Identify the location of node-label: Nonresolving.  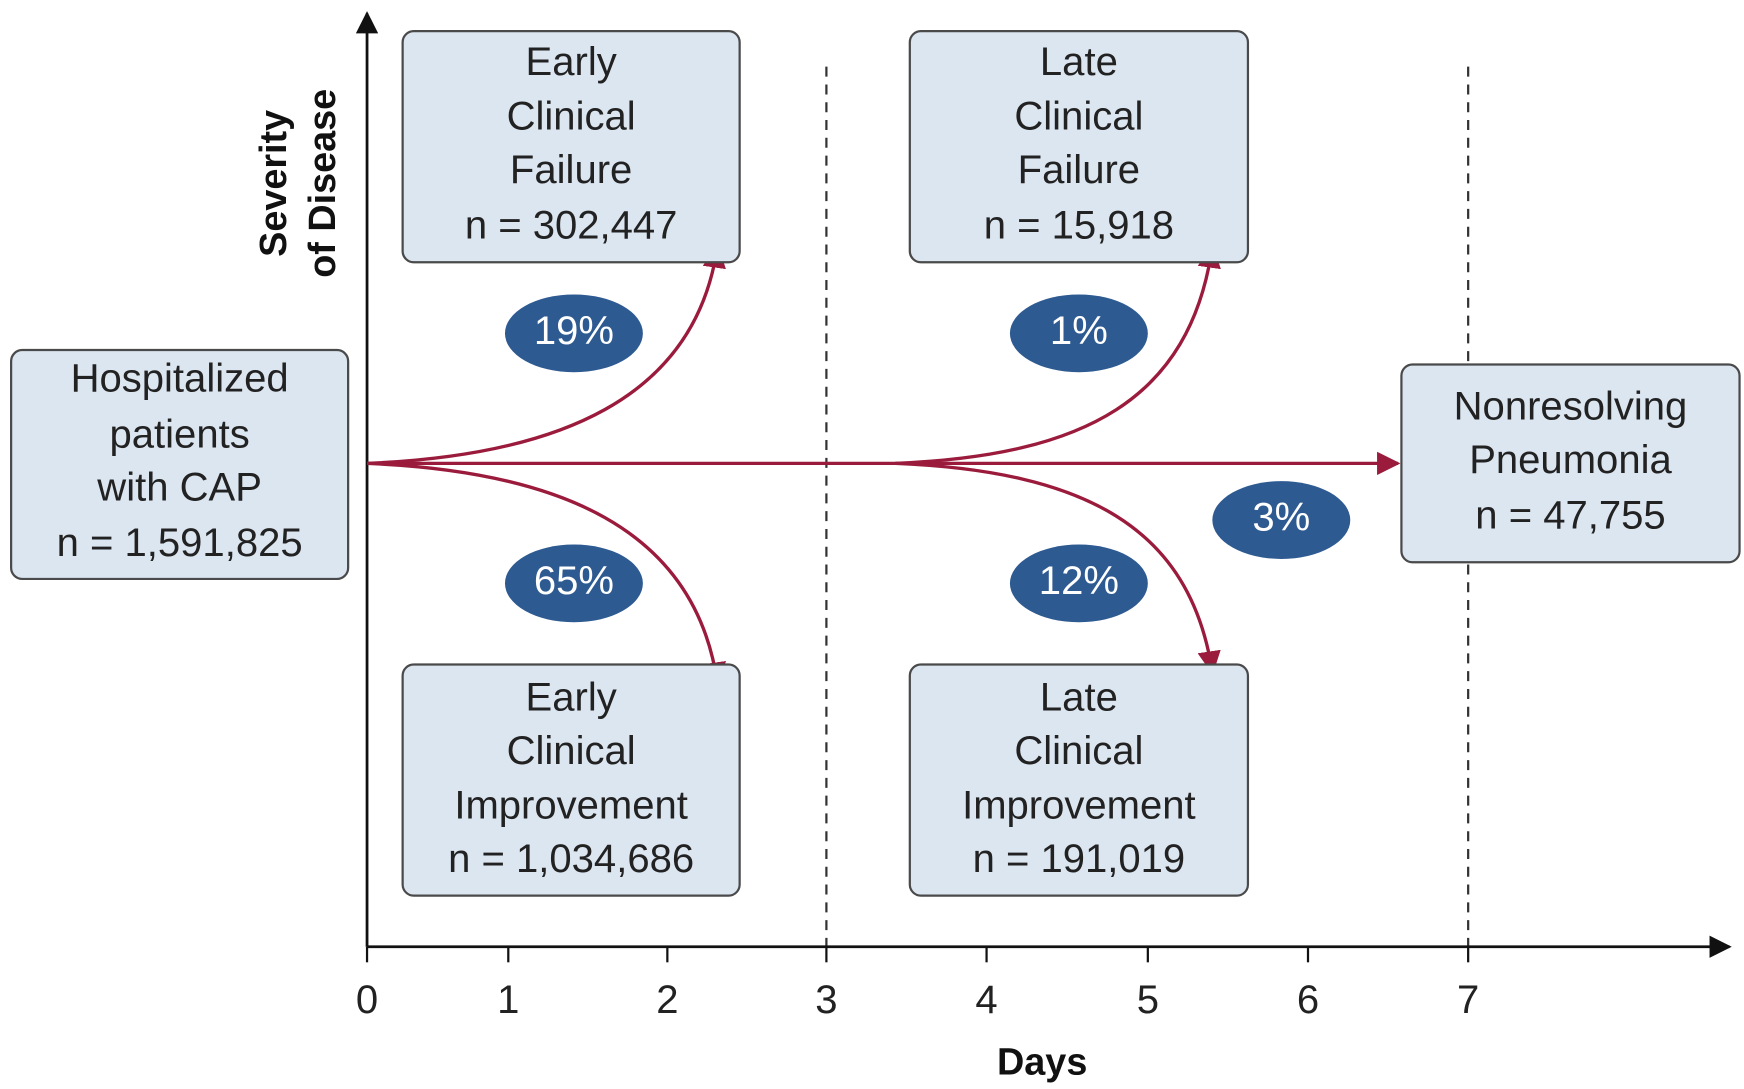
(1571, 407).